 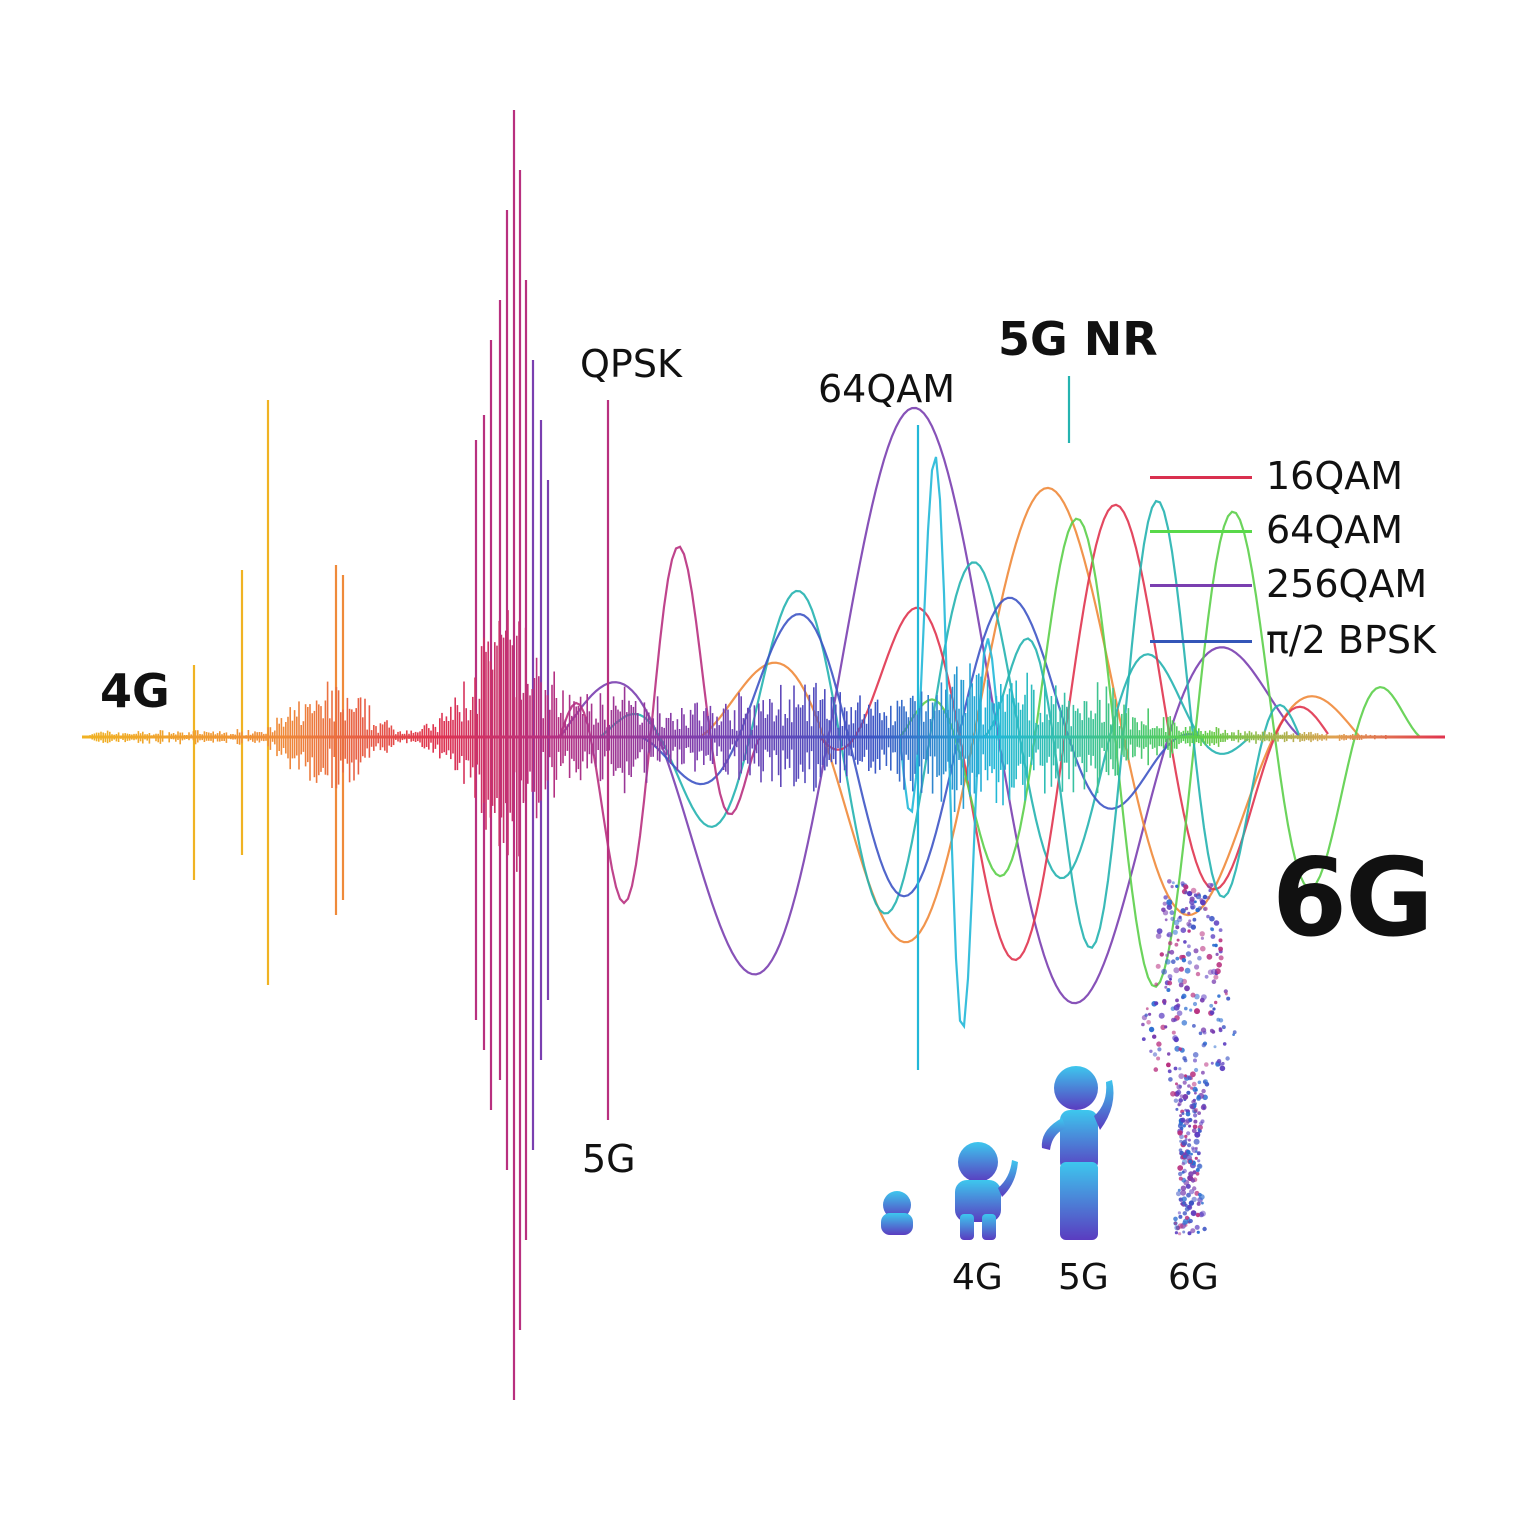 I want to click on label-5g-nr: 5G NR, so click(x=1078, y=339).